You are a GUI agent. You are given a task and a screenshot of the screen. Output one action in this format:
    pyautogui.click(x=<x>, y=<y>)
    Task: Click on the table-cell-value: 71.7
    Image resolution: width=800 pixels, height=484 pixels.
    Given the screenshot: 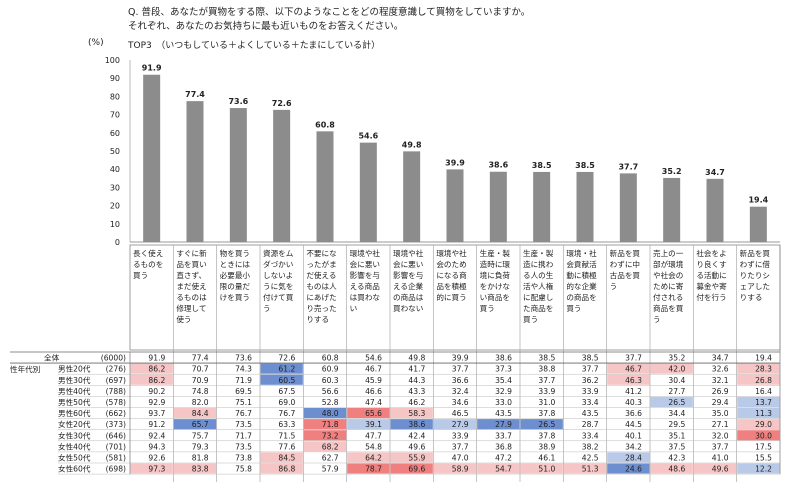 What is the action you would take?
    pyautogui.click(x=243, y=435)
    